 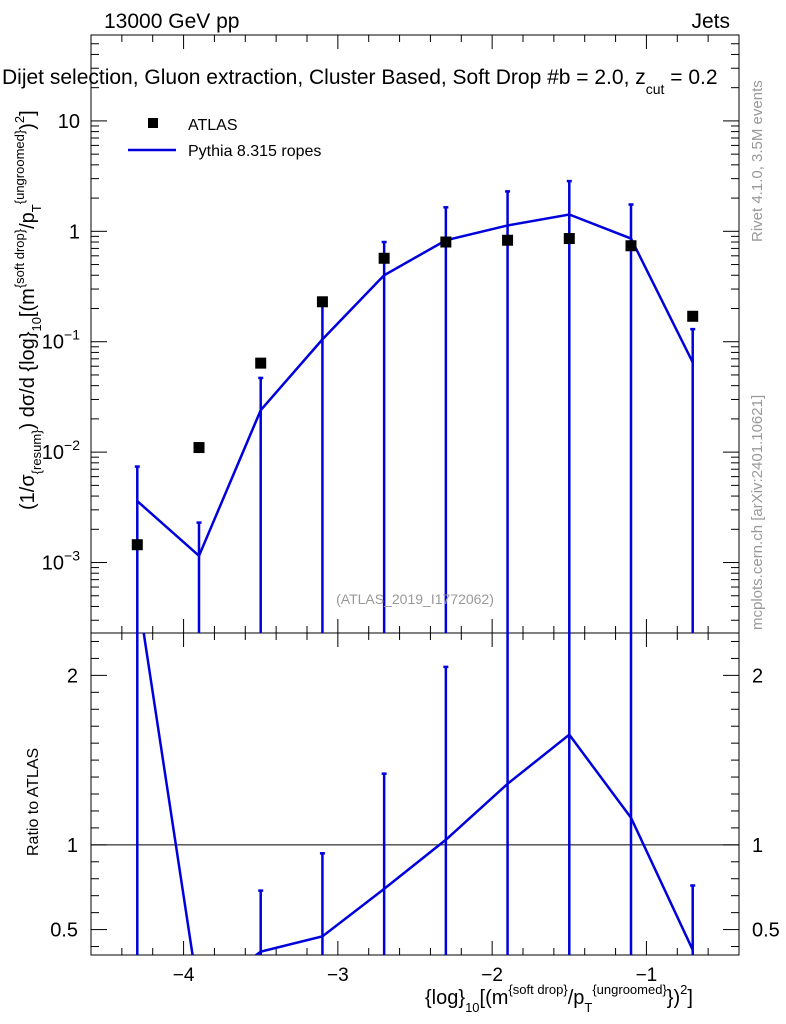 What do you see at coordinates (213, 125) in the screenshot?
I see `legend-data-label: ATLAS` at bounding box center [213, 125].